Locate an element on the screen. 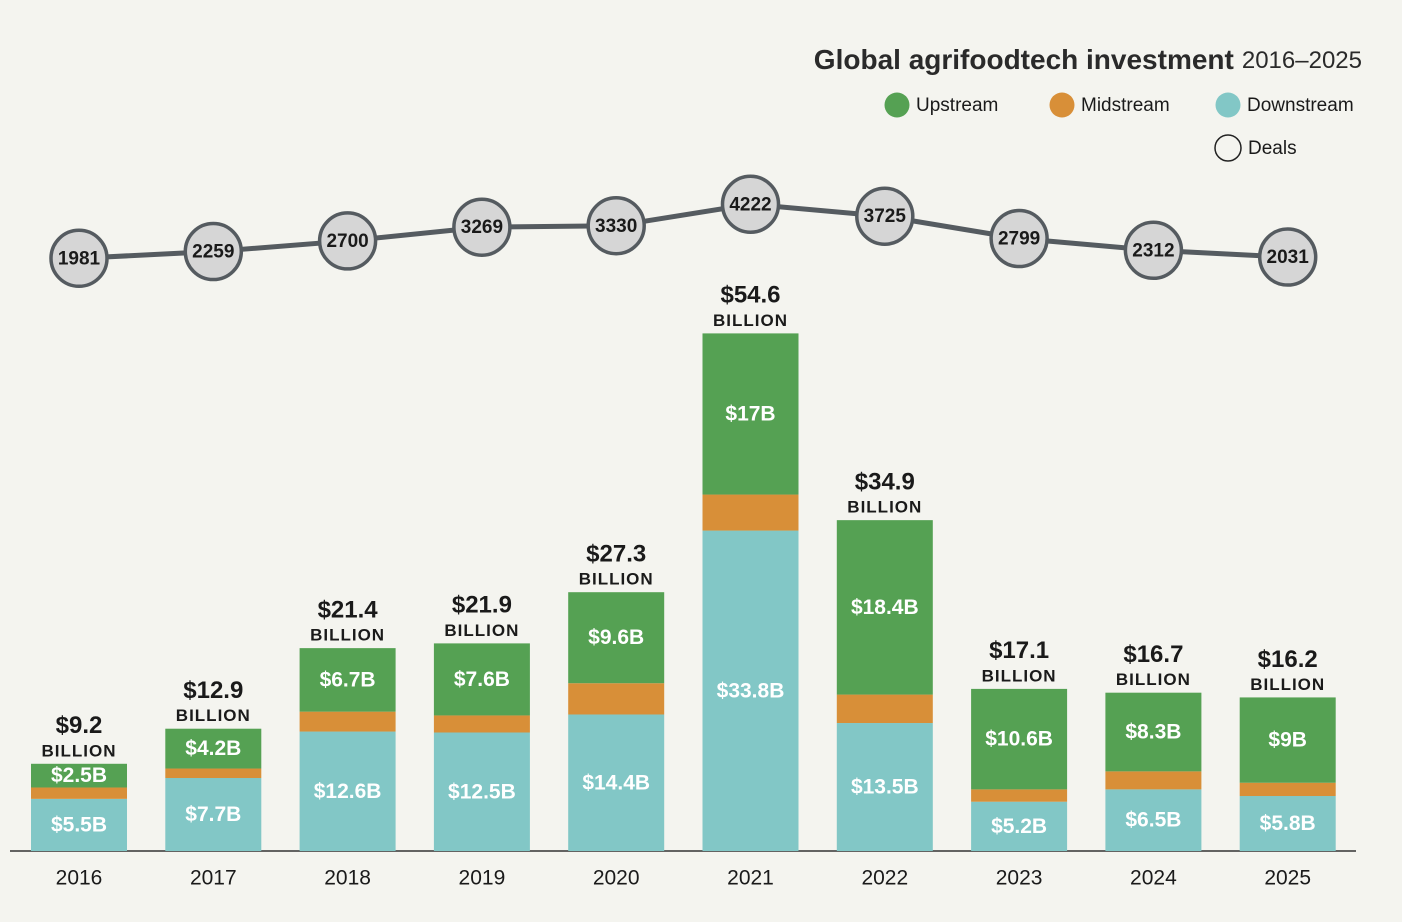  segment-label: $17B is located at coordinates (750, 414).